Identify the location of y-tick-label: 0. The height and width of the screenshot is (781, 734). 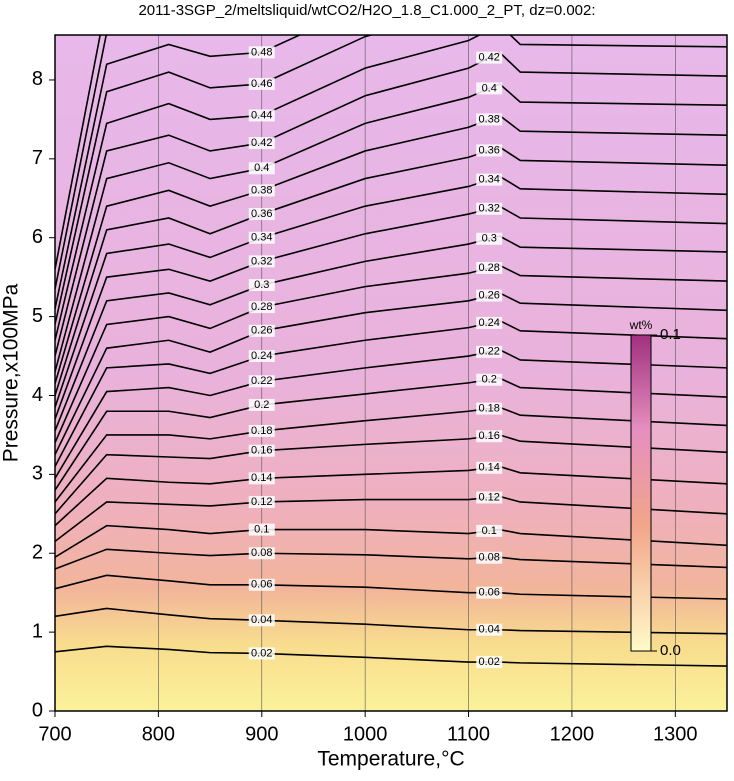
(37, 710).